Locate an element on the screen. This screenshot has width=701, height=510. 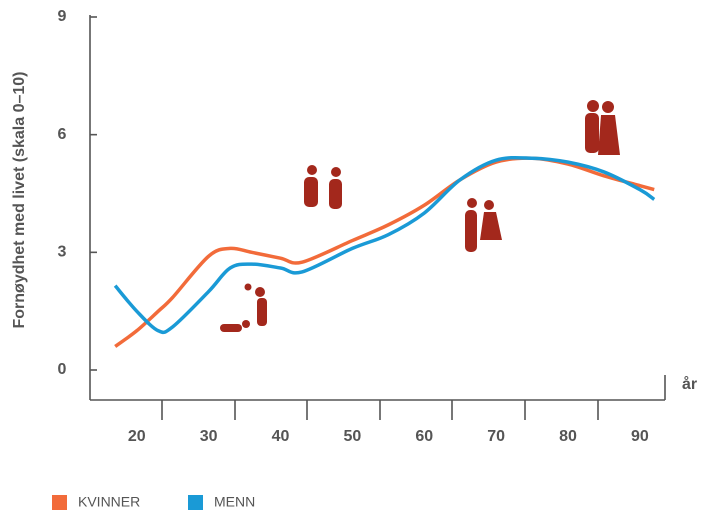
x-tick-label: 50 is located at coordinates (352, 436).